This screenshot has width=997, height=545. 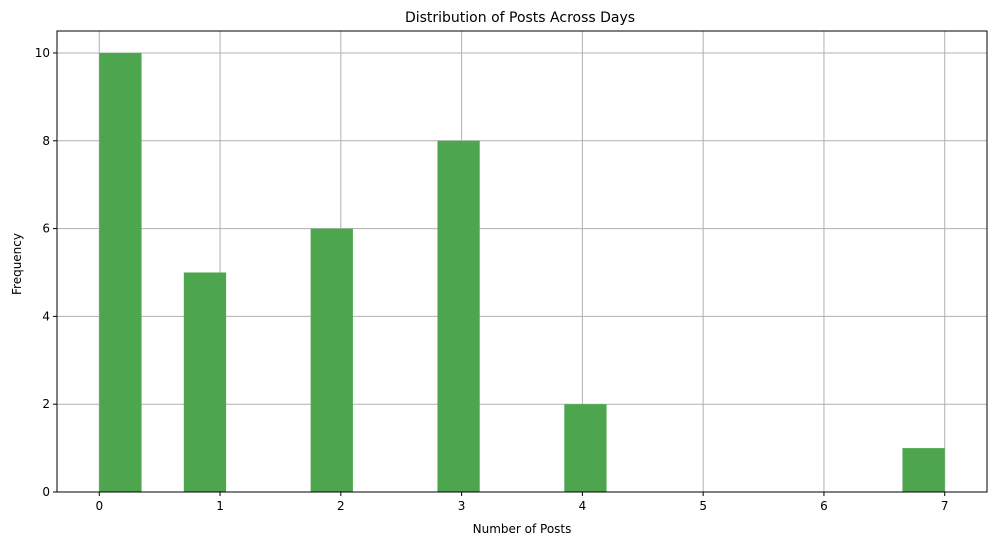 What do you see at coordinates (46, 492) in the screenshot?
I see `y-tick-label: 0` at bounding box center [46, 492].